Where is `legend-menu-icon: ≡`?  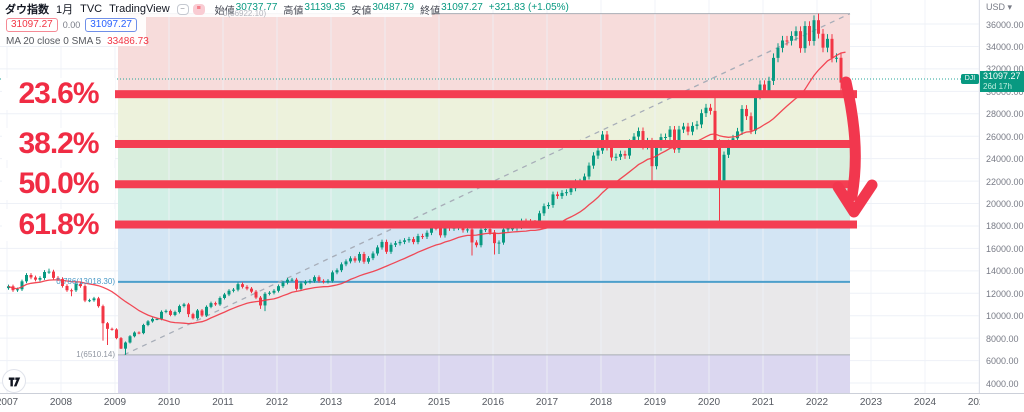
legend-menu-icon: ≡ is located at coordinates (198, 9).